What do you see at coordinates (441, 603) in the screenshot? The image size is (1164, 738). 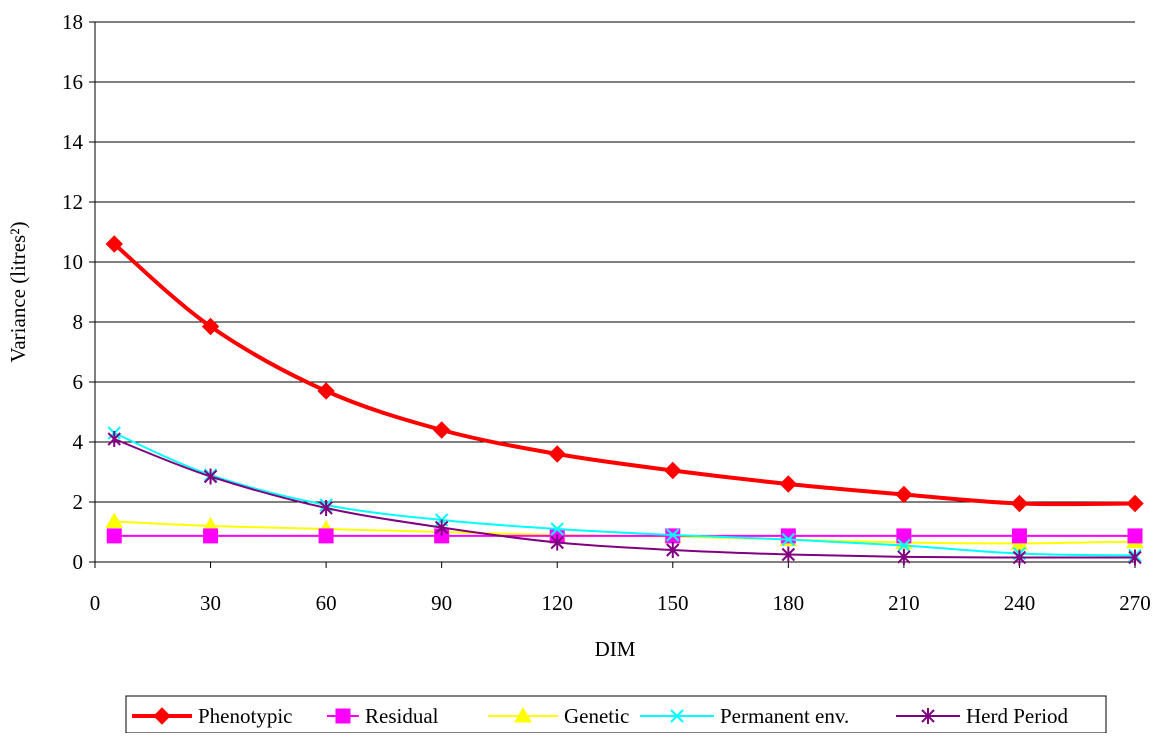 I see `x-tick-label: 90` at bounding box center [441, 603].